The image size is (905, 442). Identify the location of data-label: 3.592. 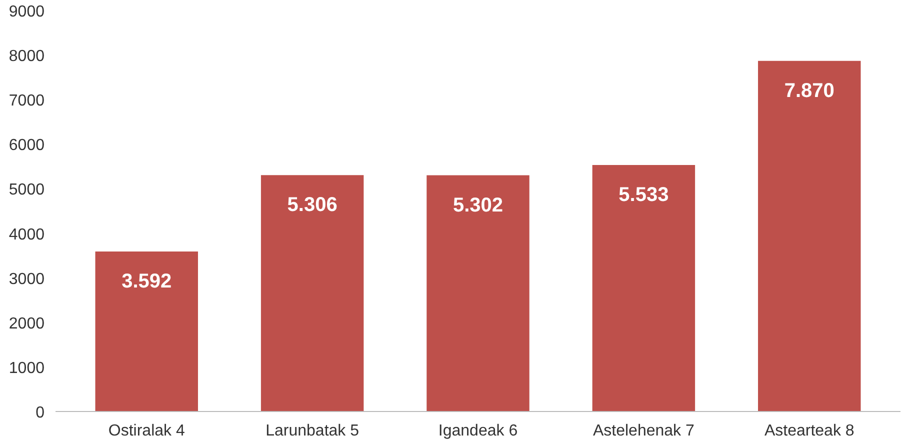
(147, 281).